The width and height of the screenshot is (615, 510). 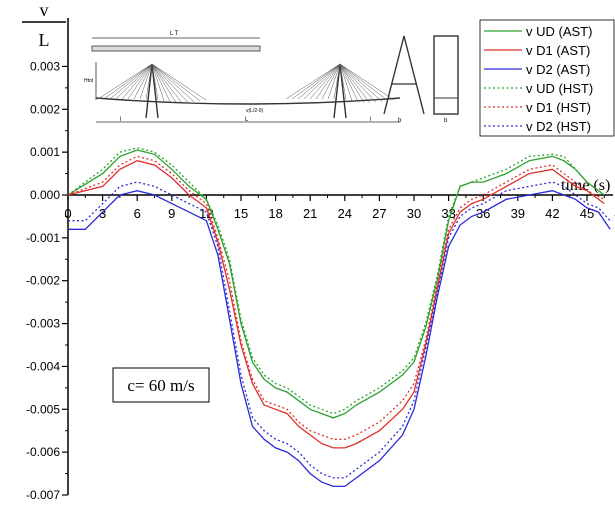 I want to click on inset-span-total-label: L T, so click(x=174, y=34).